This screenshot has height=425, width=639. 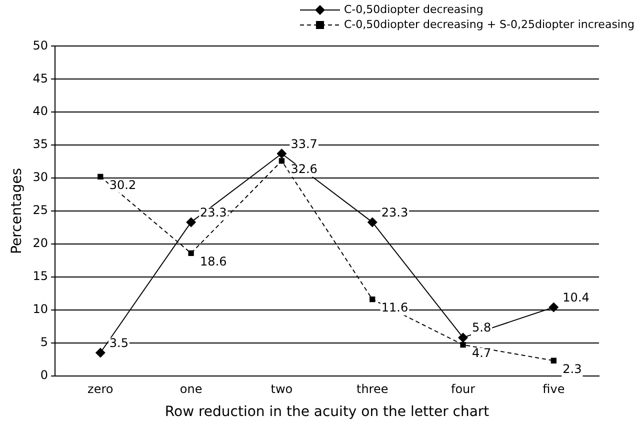 I want to click on y-tick-label: 0, so click(x=44, y=375).